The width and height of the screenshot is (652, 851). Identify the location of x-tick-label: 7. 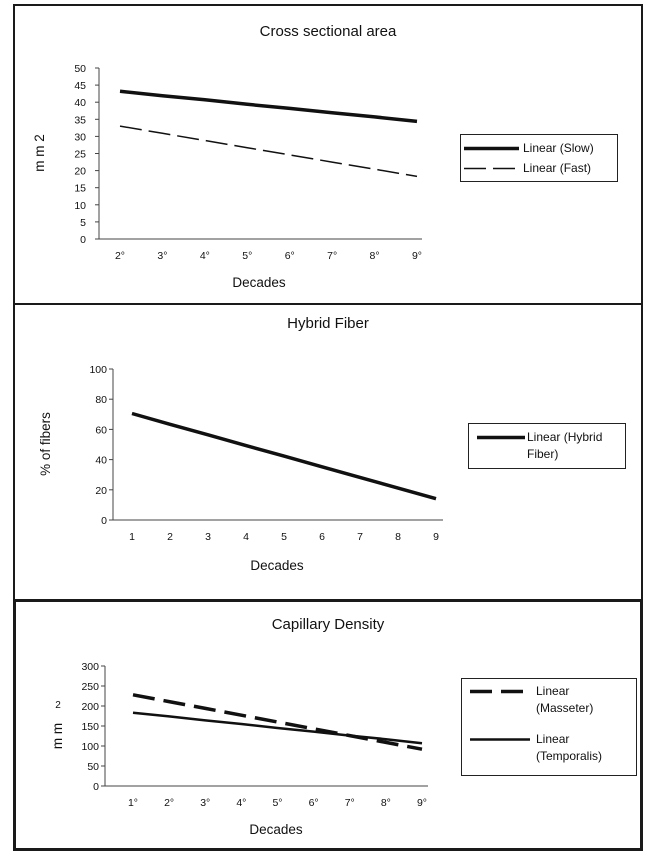
(360, 537).